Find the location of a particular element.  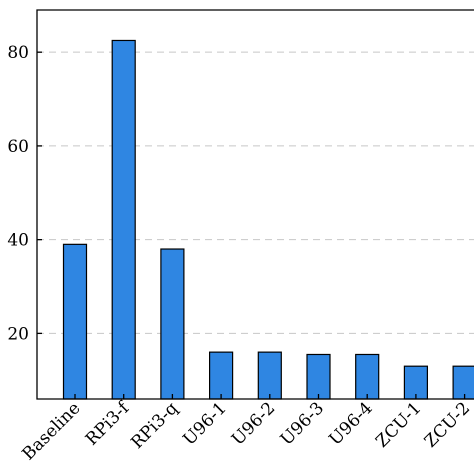

x-label-baseline: Baseline is located at coordinates (52, 431).